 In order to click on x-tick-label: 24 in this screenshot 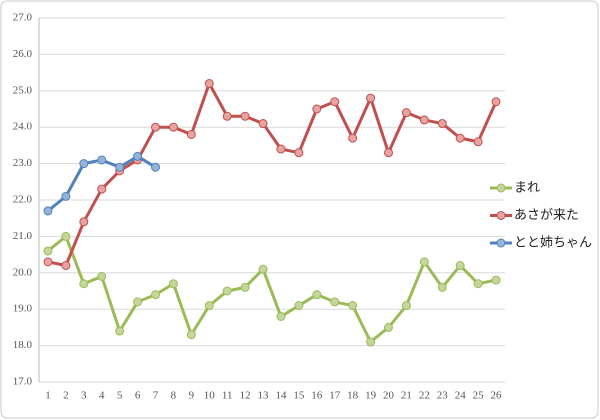, I will do `click(461, 396)`.